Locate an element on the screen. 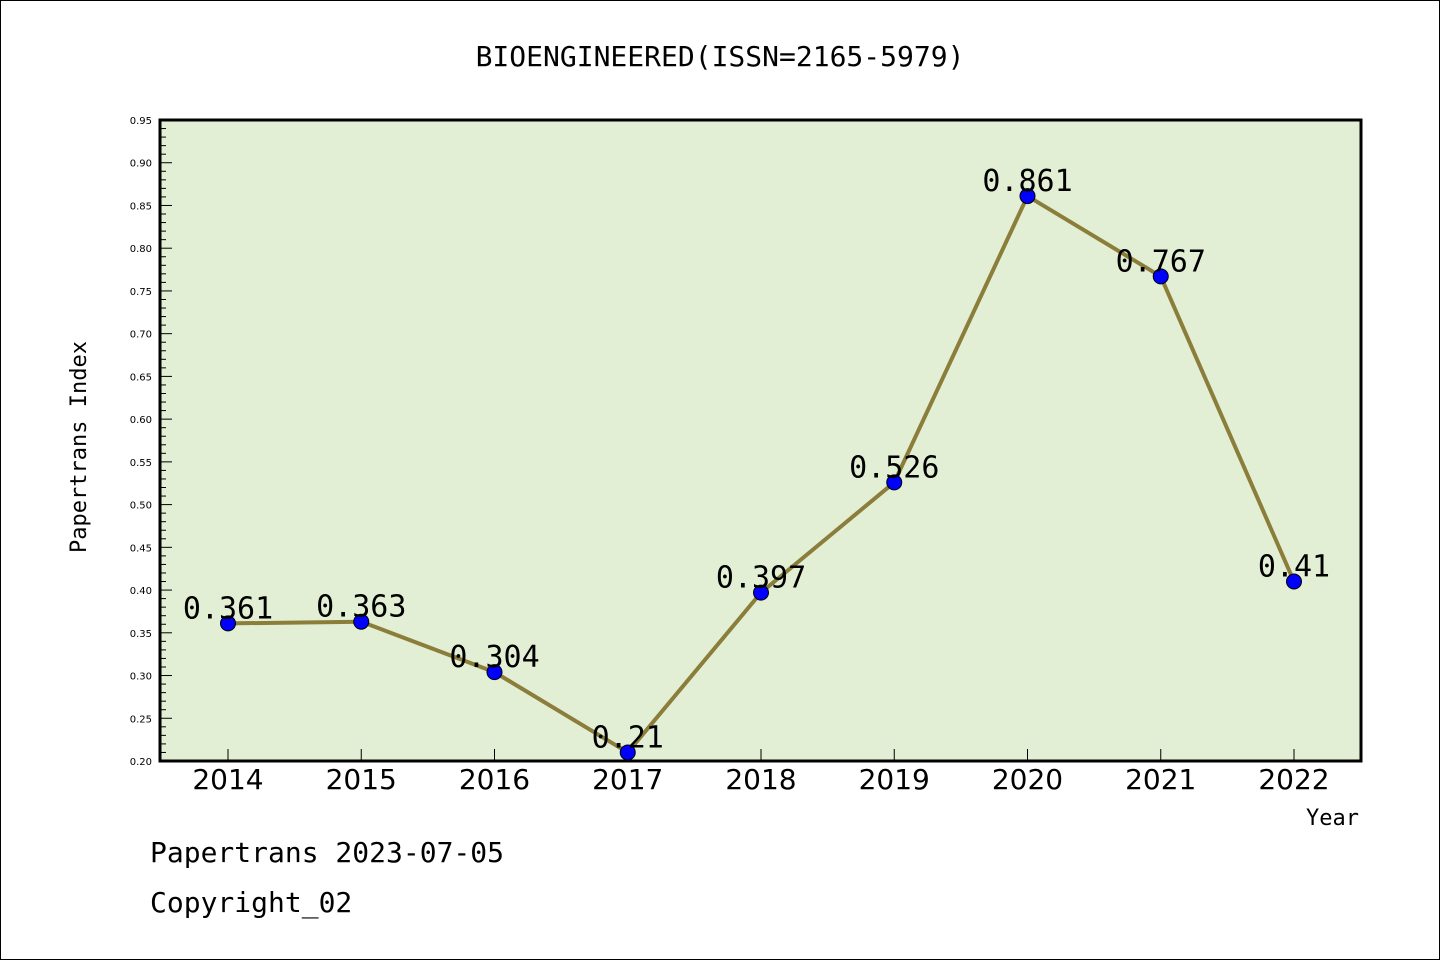  y-tick-label: 0.20 is located at coordinates (141, 762).